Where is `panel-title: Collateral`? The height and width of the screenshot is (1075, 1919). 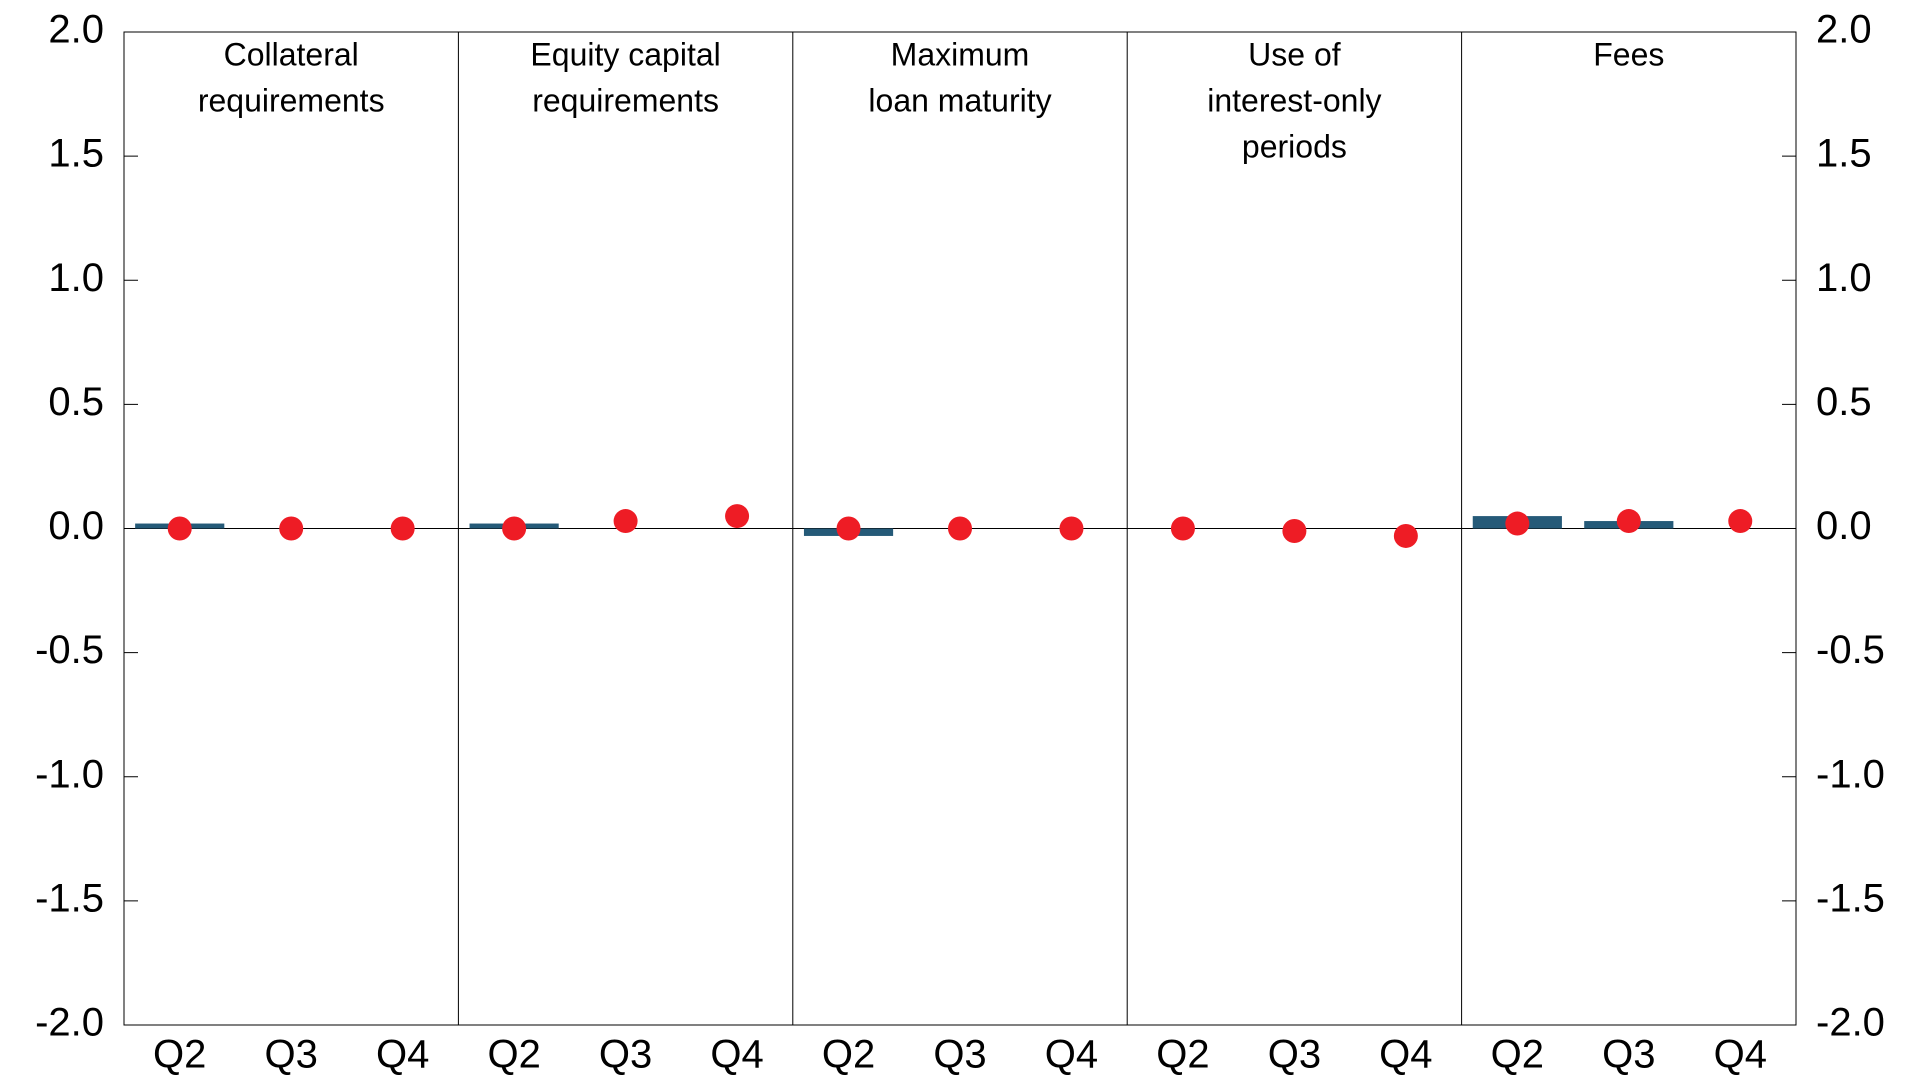
panel-title: Collateral is located at coordinates (291, 54).